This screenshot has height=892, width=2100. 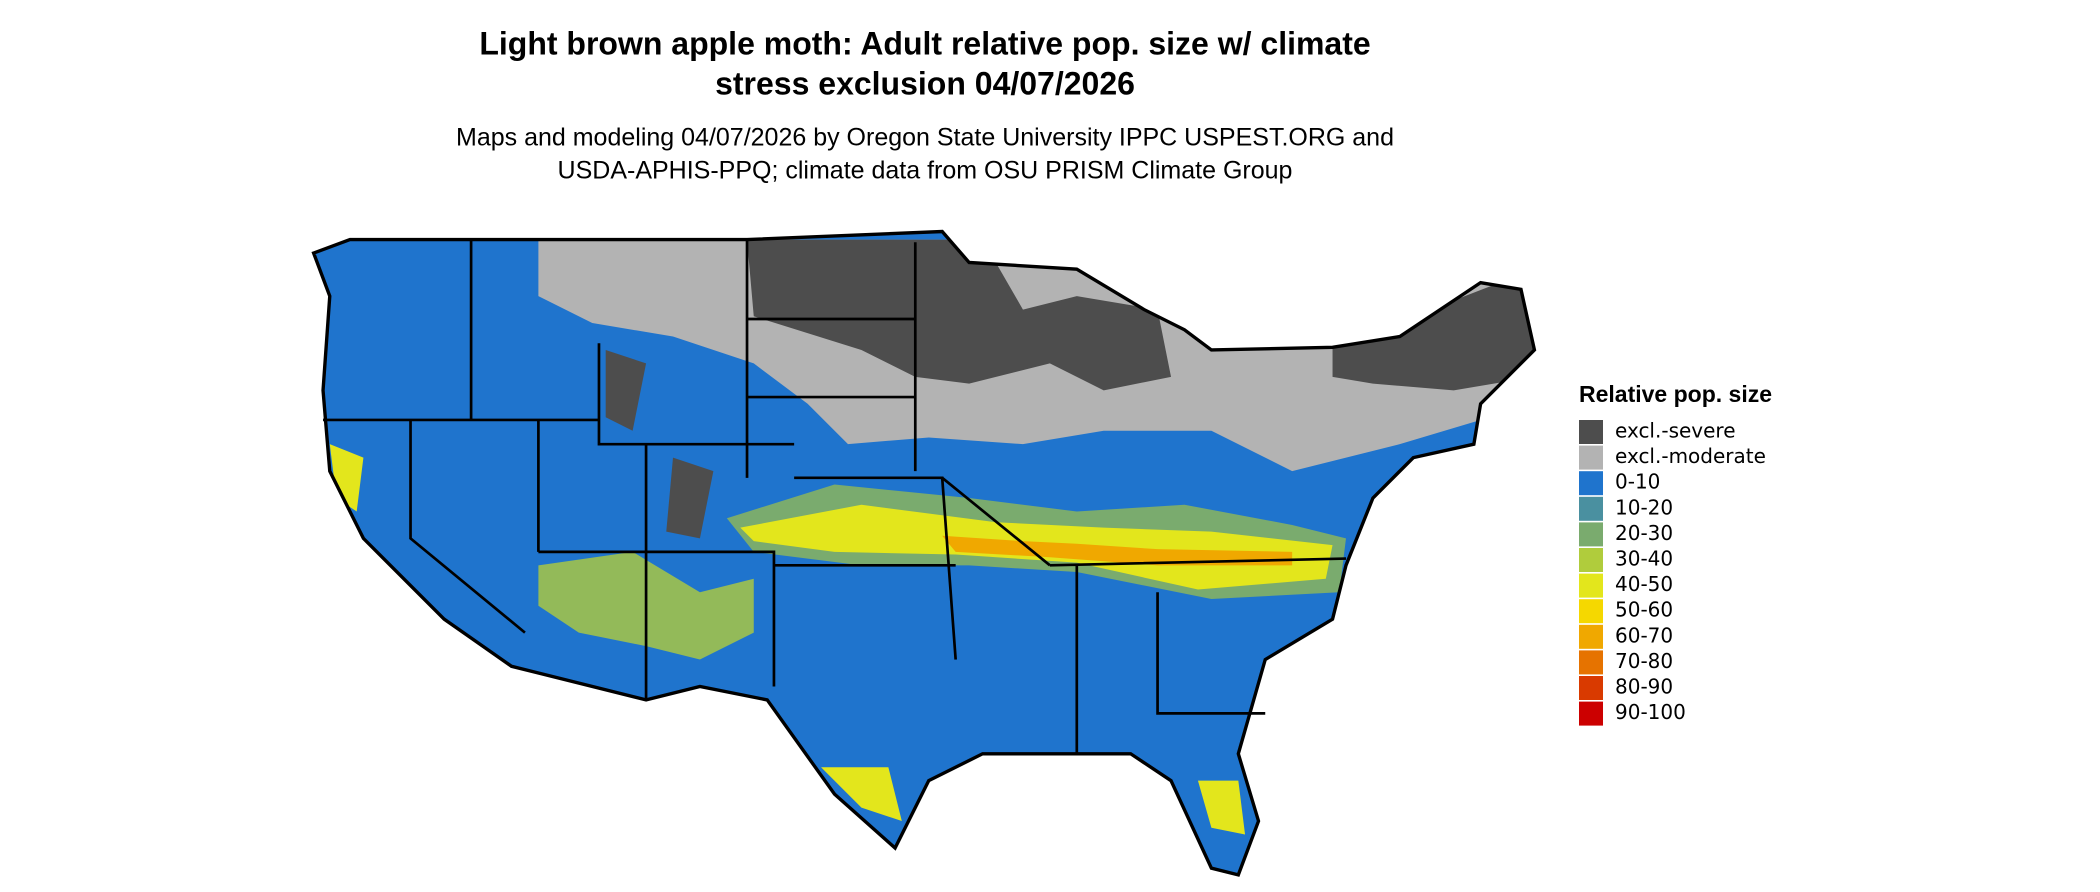 What do you see at coordinates (1644, 533) in the screenshot?
I see `legend-label: 20-30` at bounding box center [1644, 533].